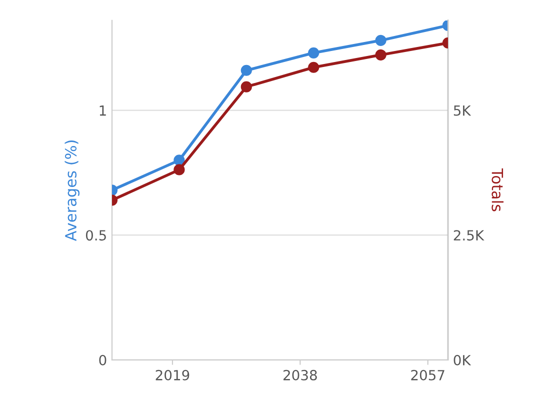  Describe the element at coordinates (102, 360) in the screenshot. I see `y-tick-label: 0` at that location.